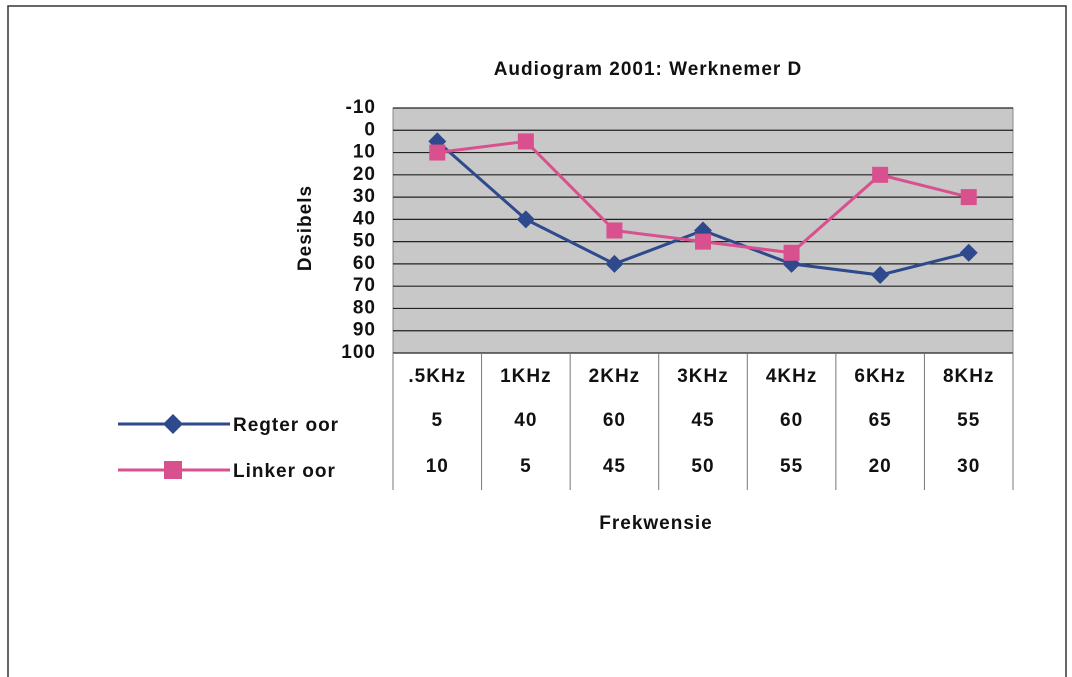 The image size is (1072, 677). What do you see at coordinates (648, 69) in the screenshot?
I see `chart-title: Audiogram 2001: Werknemer D` at bounding box center [648, 69].